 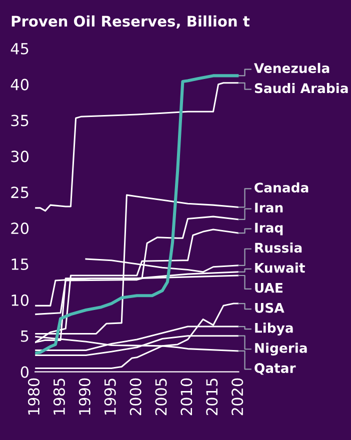 I want to click on y-tick-label: 5, so click(x=24, y=336).